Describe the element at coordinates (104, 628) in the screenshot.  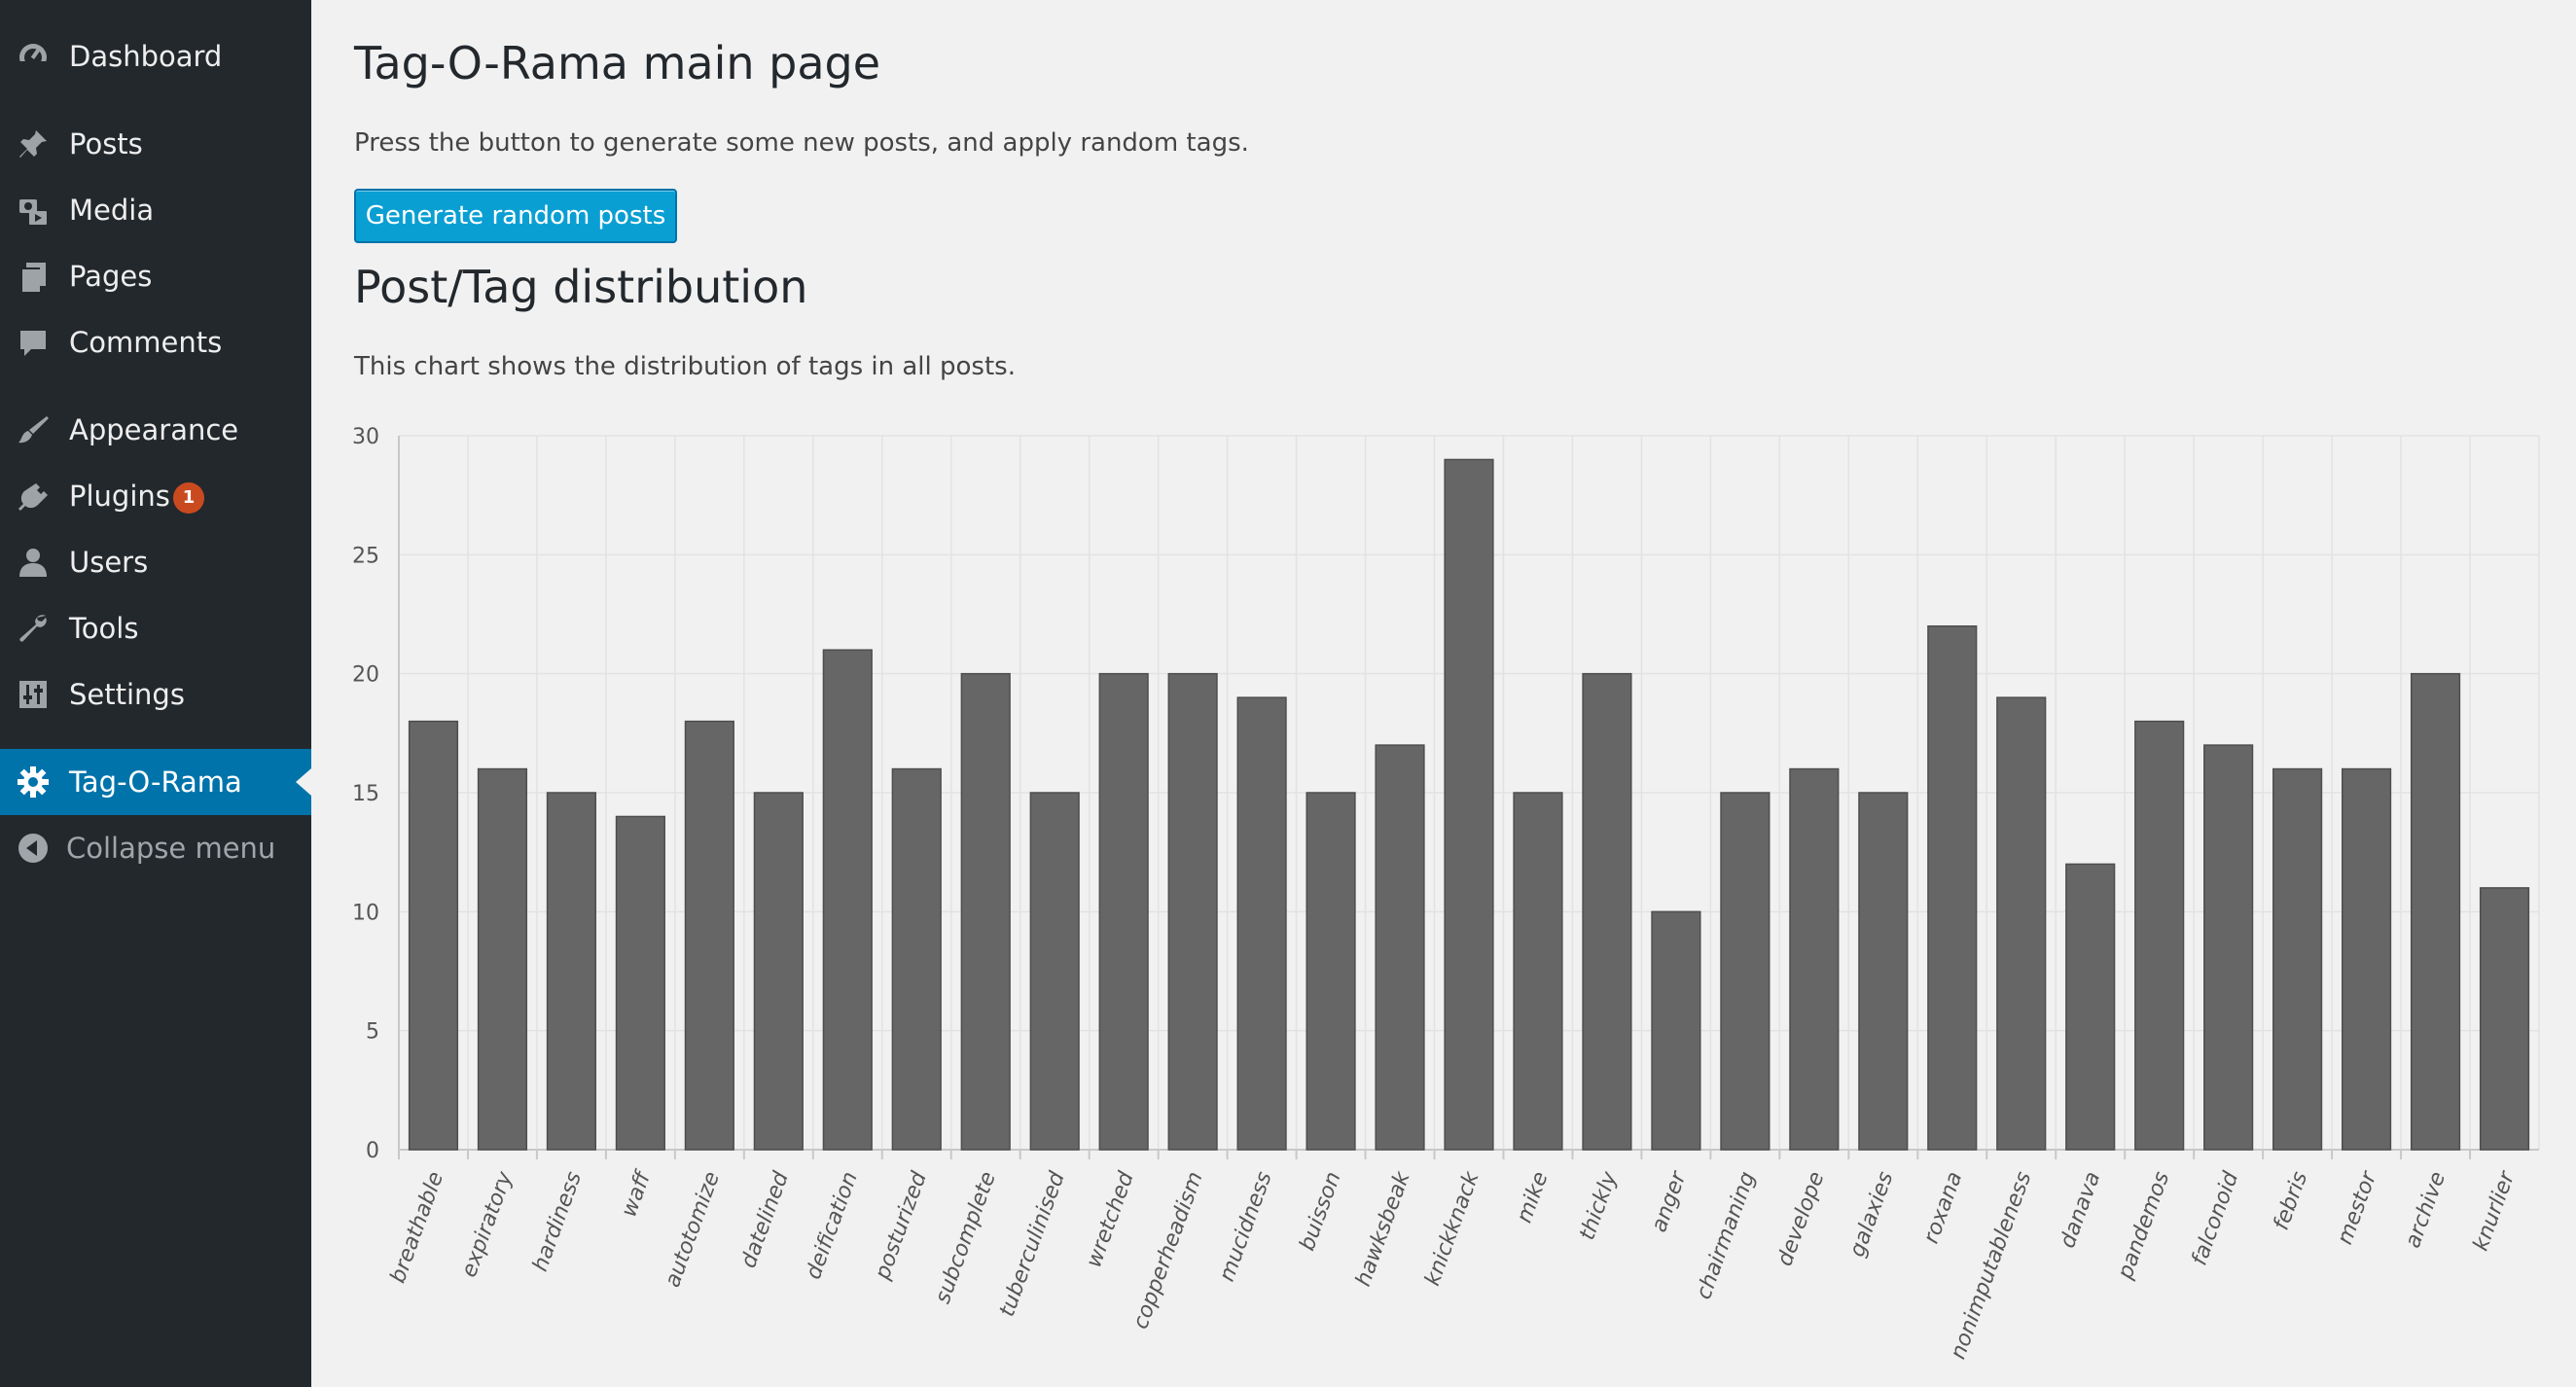
I see `sidebar-item-label: Tools` at that location.